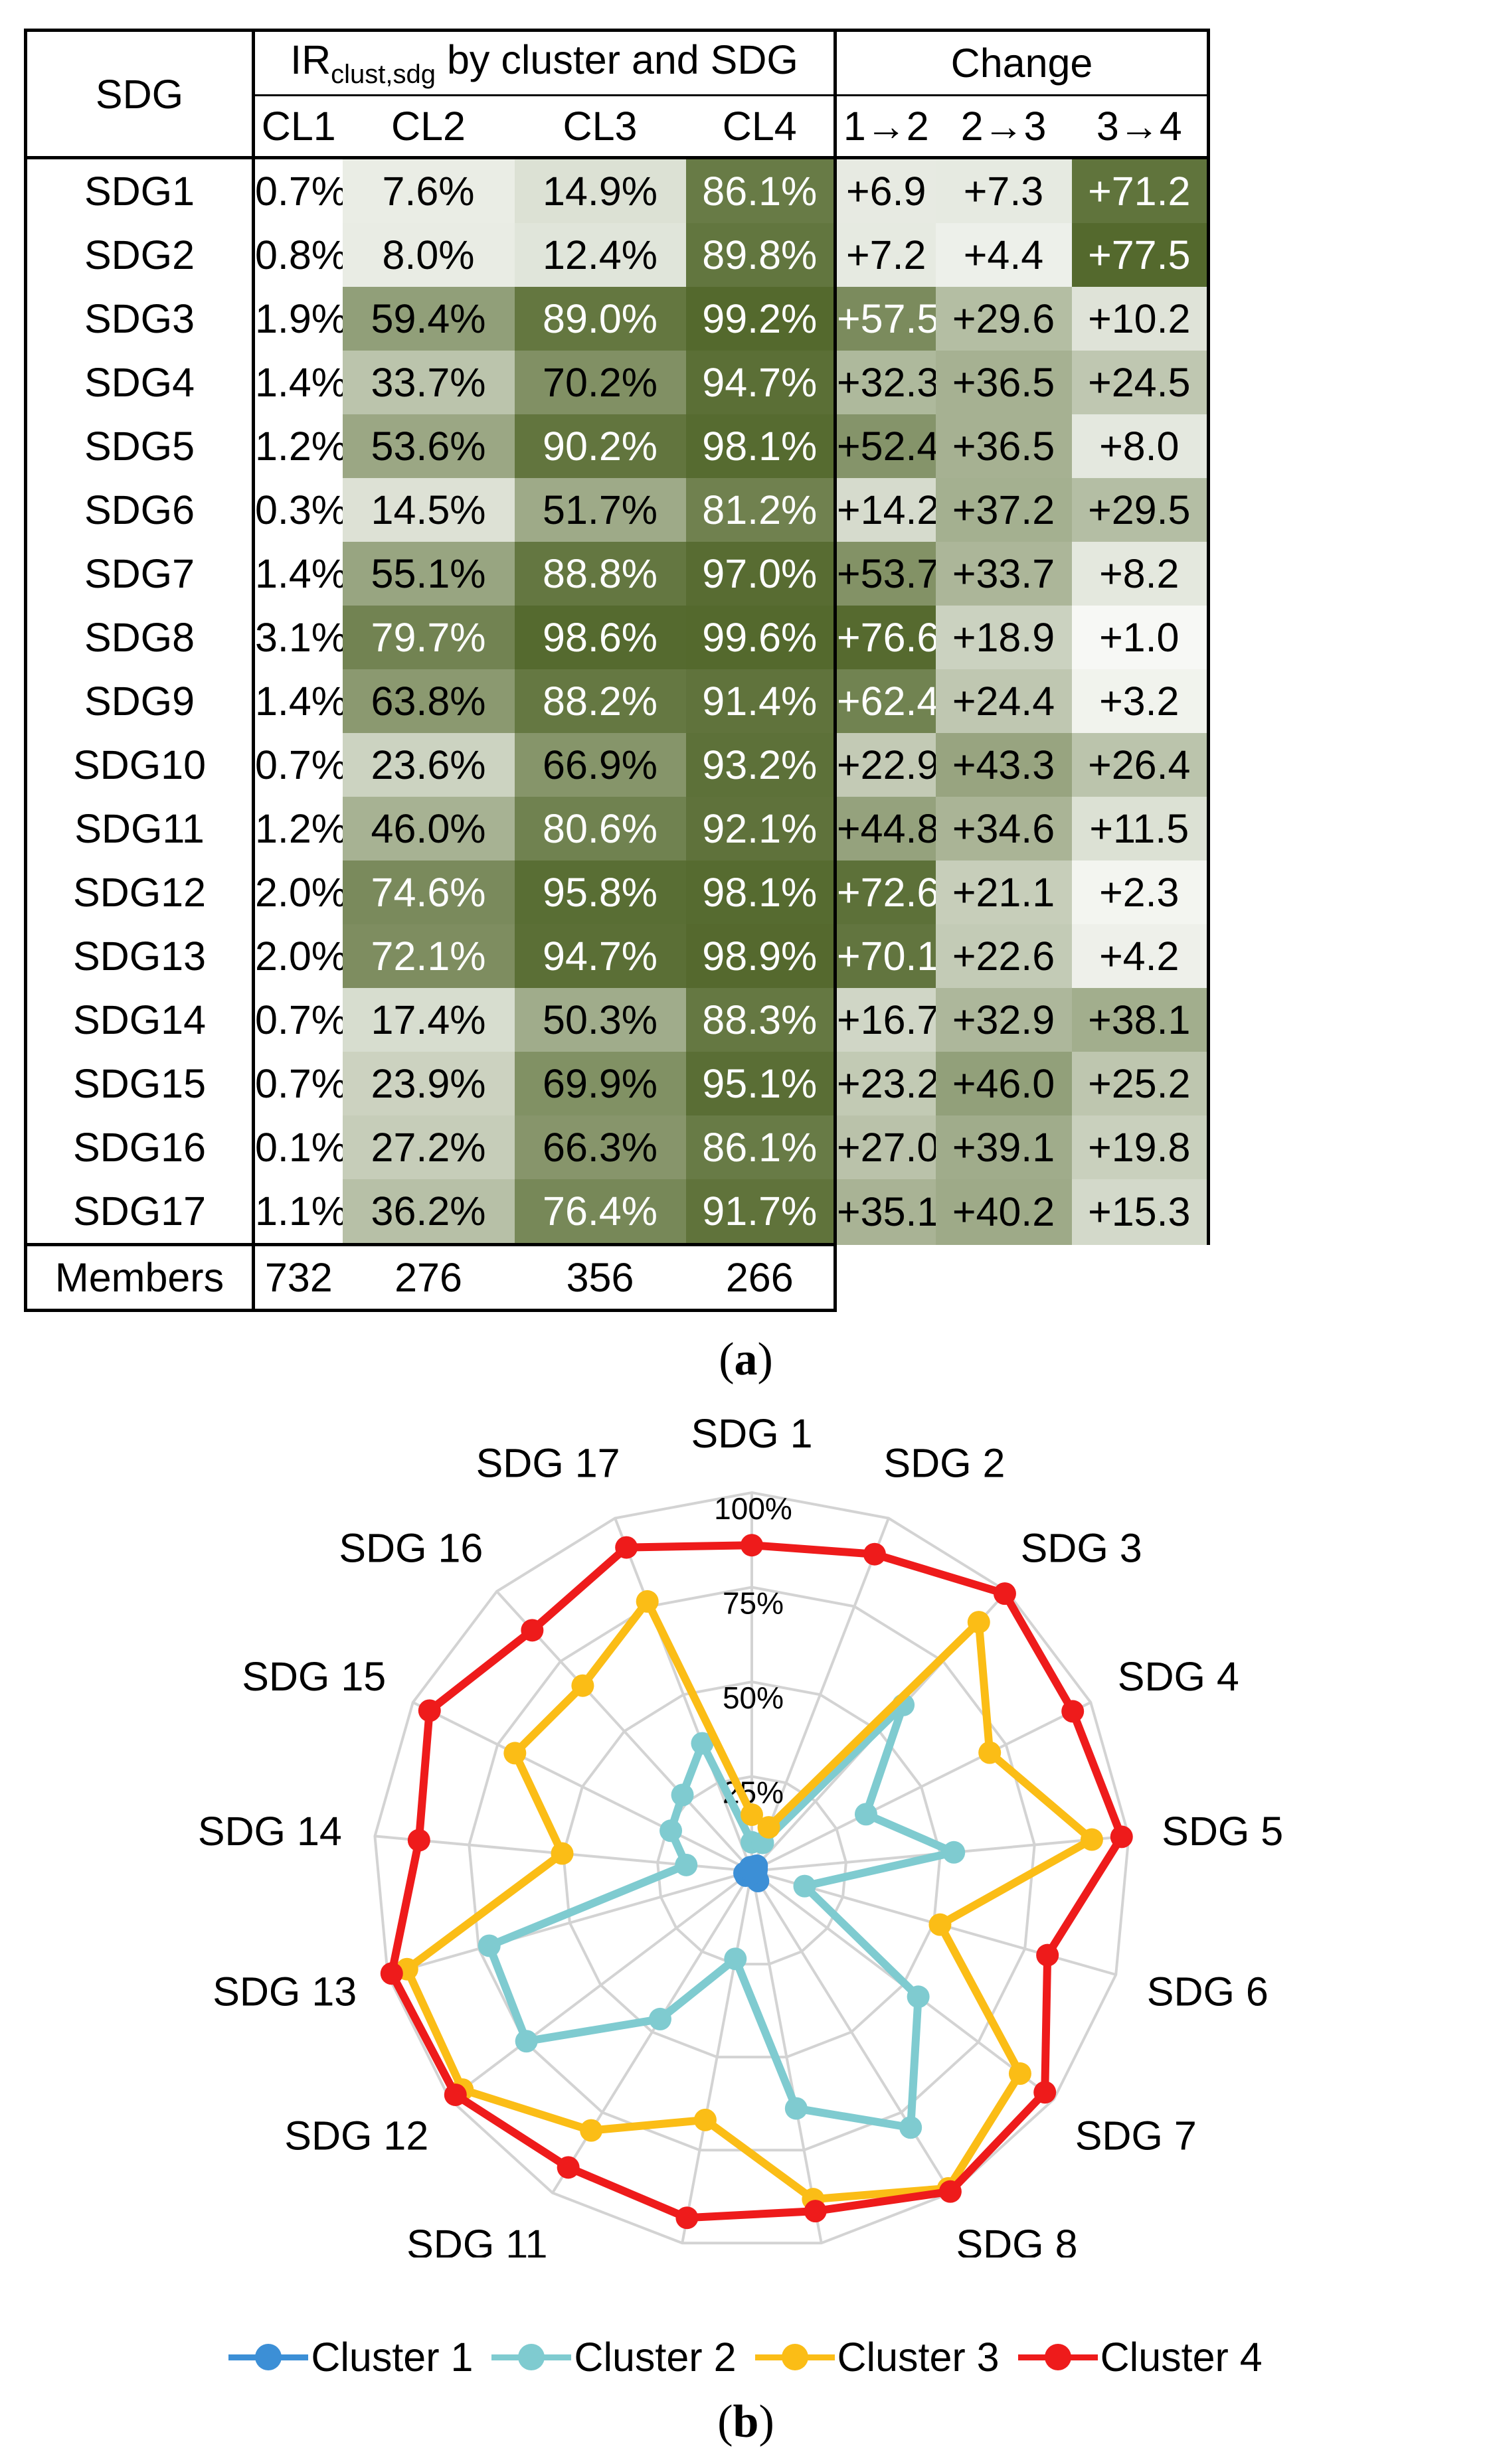 This screenshot has height=2464, width=1491. I want to click on category-label: SDG 8, so click(1016, 2240).